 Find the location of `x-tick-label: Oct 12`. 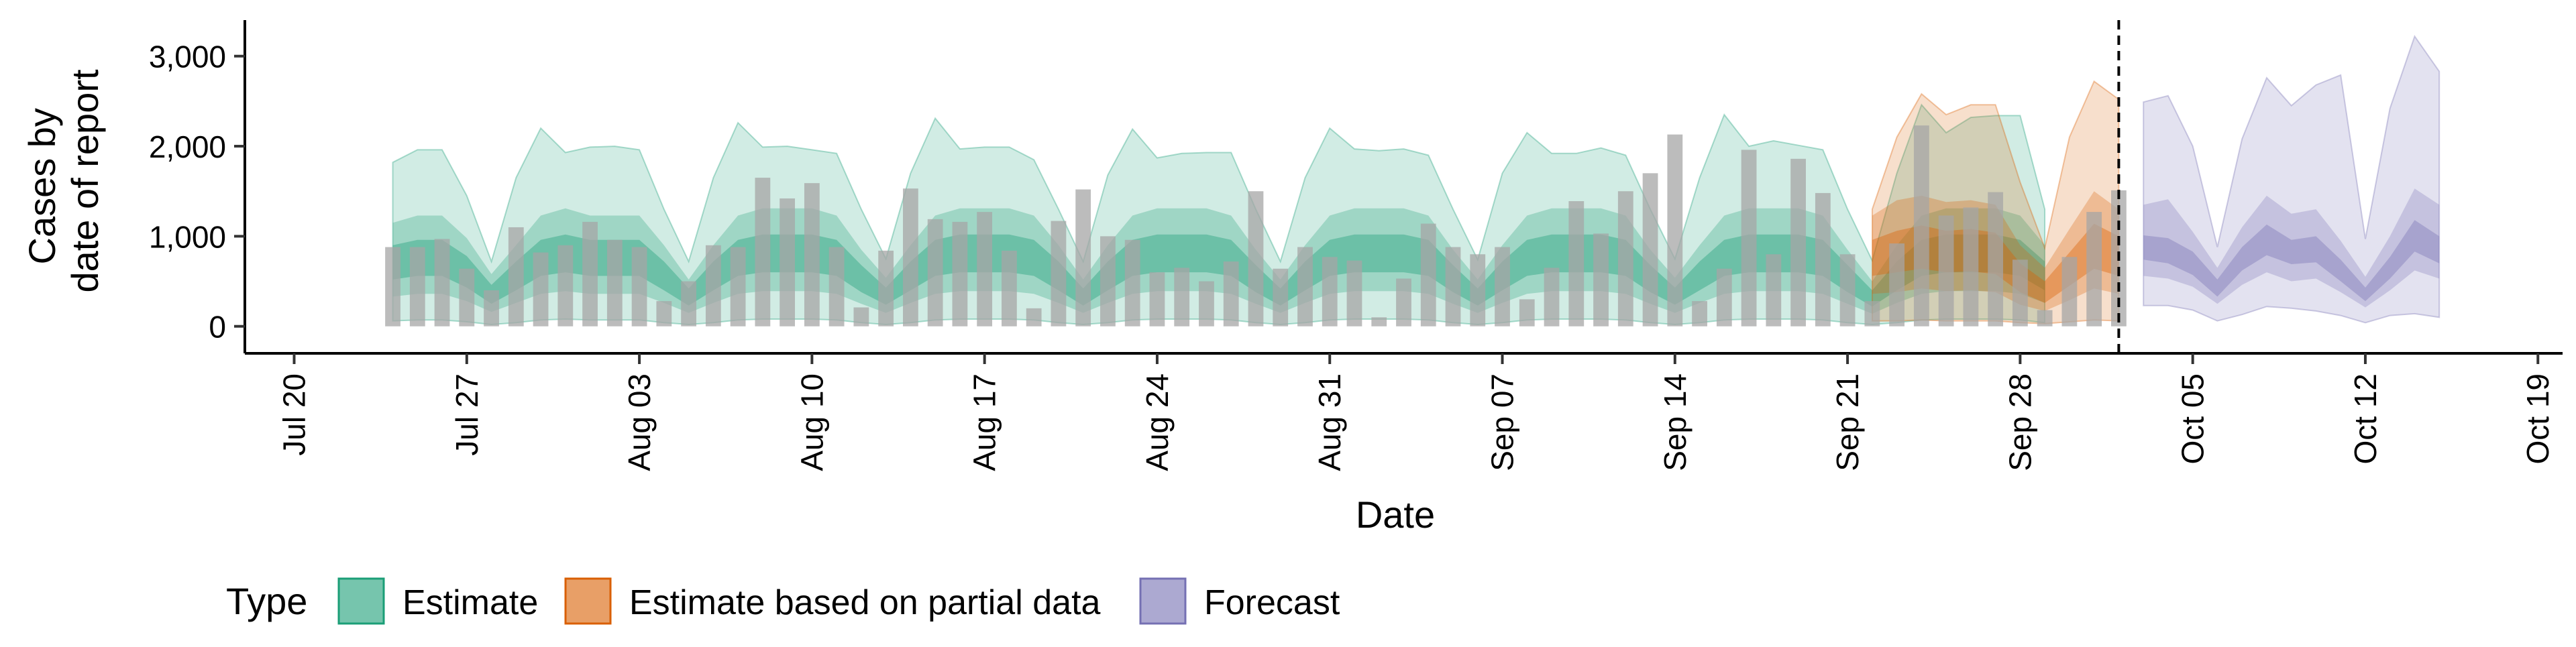

x-tick-label: Oct 12 is located at coordinates (2365, 419).